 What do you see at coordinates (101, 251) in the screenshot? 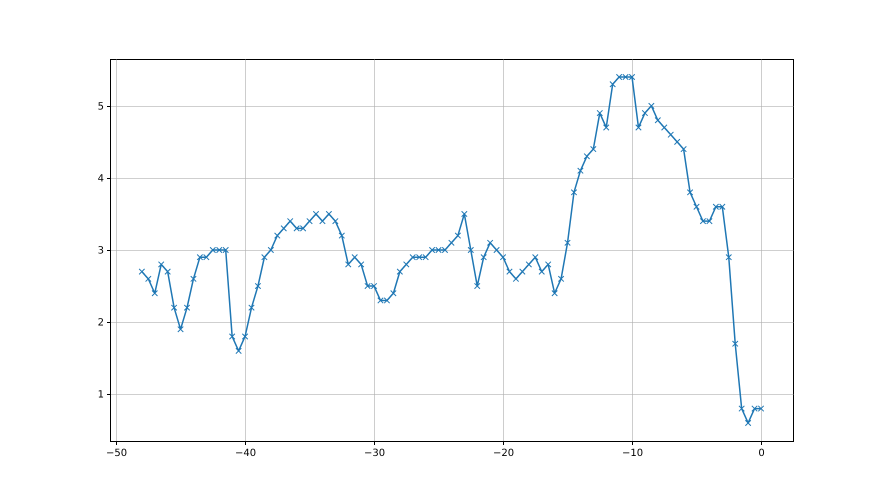
I see `y-tick-label: 3` at bounding box center [101, 251].